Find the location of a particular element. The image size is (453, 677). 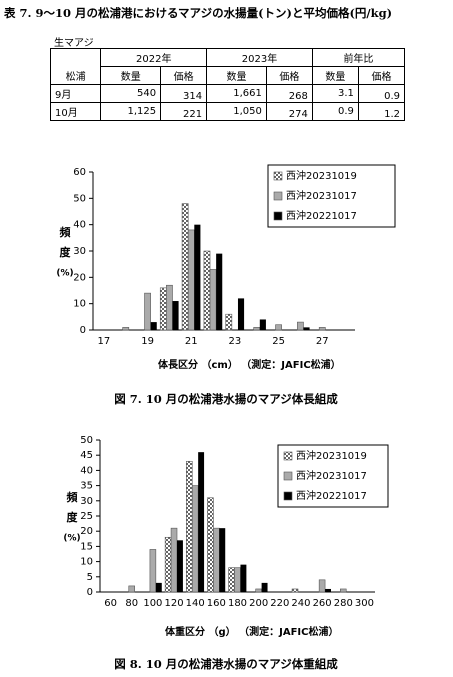

y-tick-label: 25 is located at coordinates (86, 516).